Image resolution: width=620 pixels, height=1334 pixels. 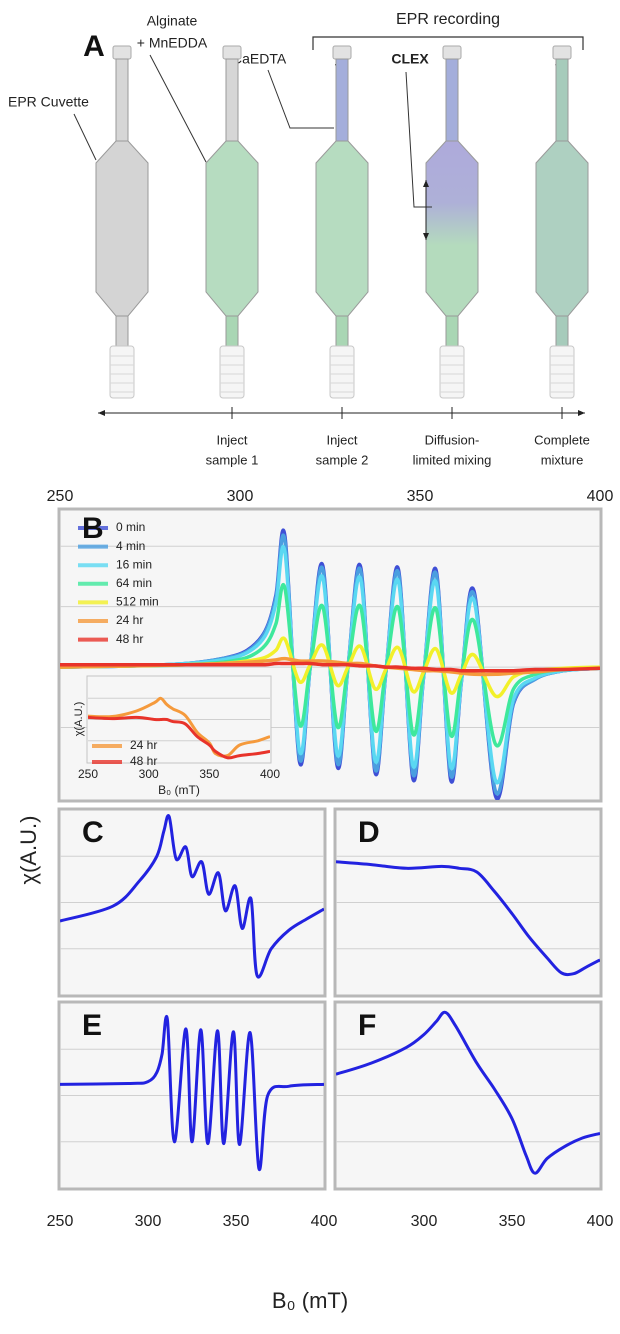 I want to click on bracket-label: EPR recording, so click(x=448, y=19).